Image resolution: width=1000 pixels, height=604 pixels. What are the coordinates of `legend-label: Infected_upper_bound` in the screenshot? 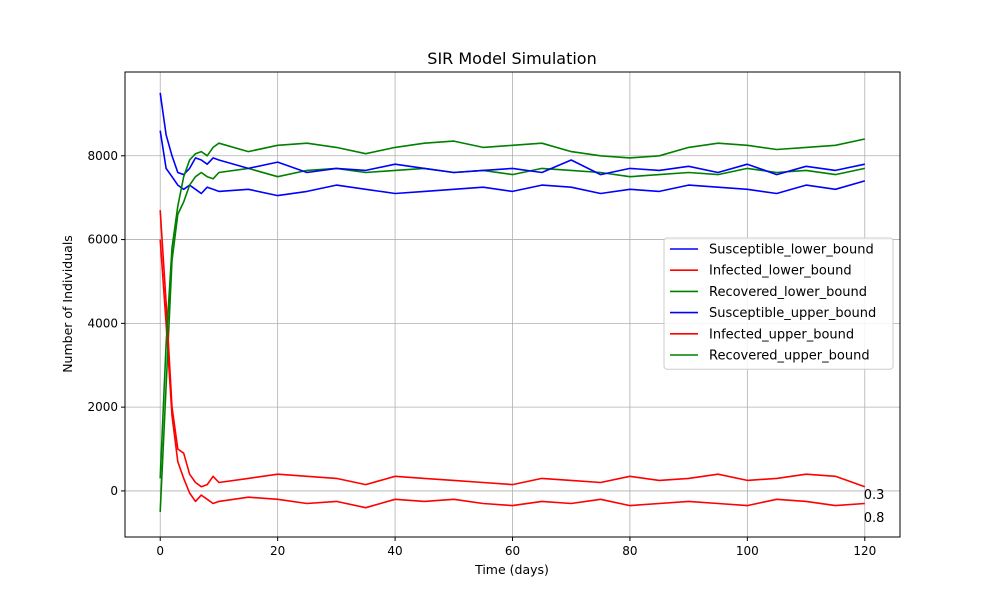 It's located at (781, 334).